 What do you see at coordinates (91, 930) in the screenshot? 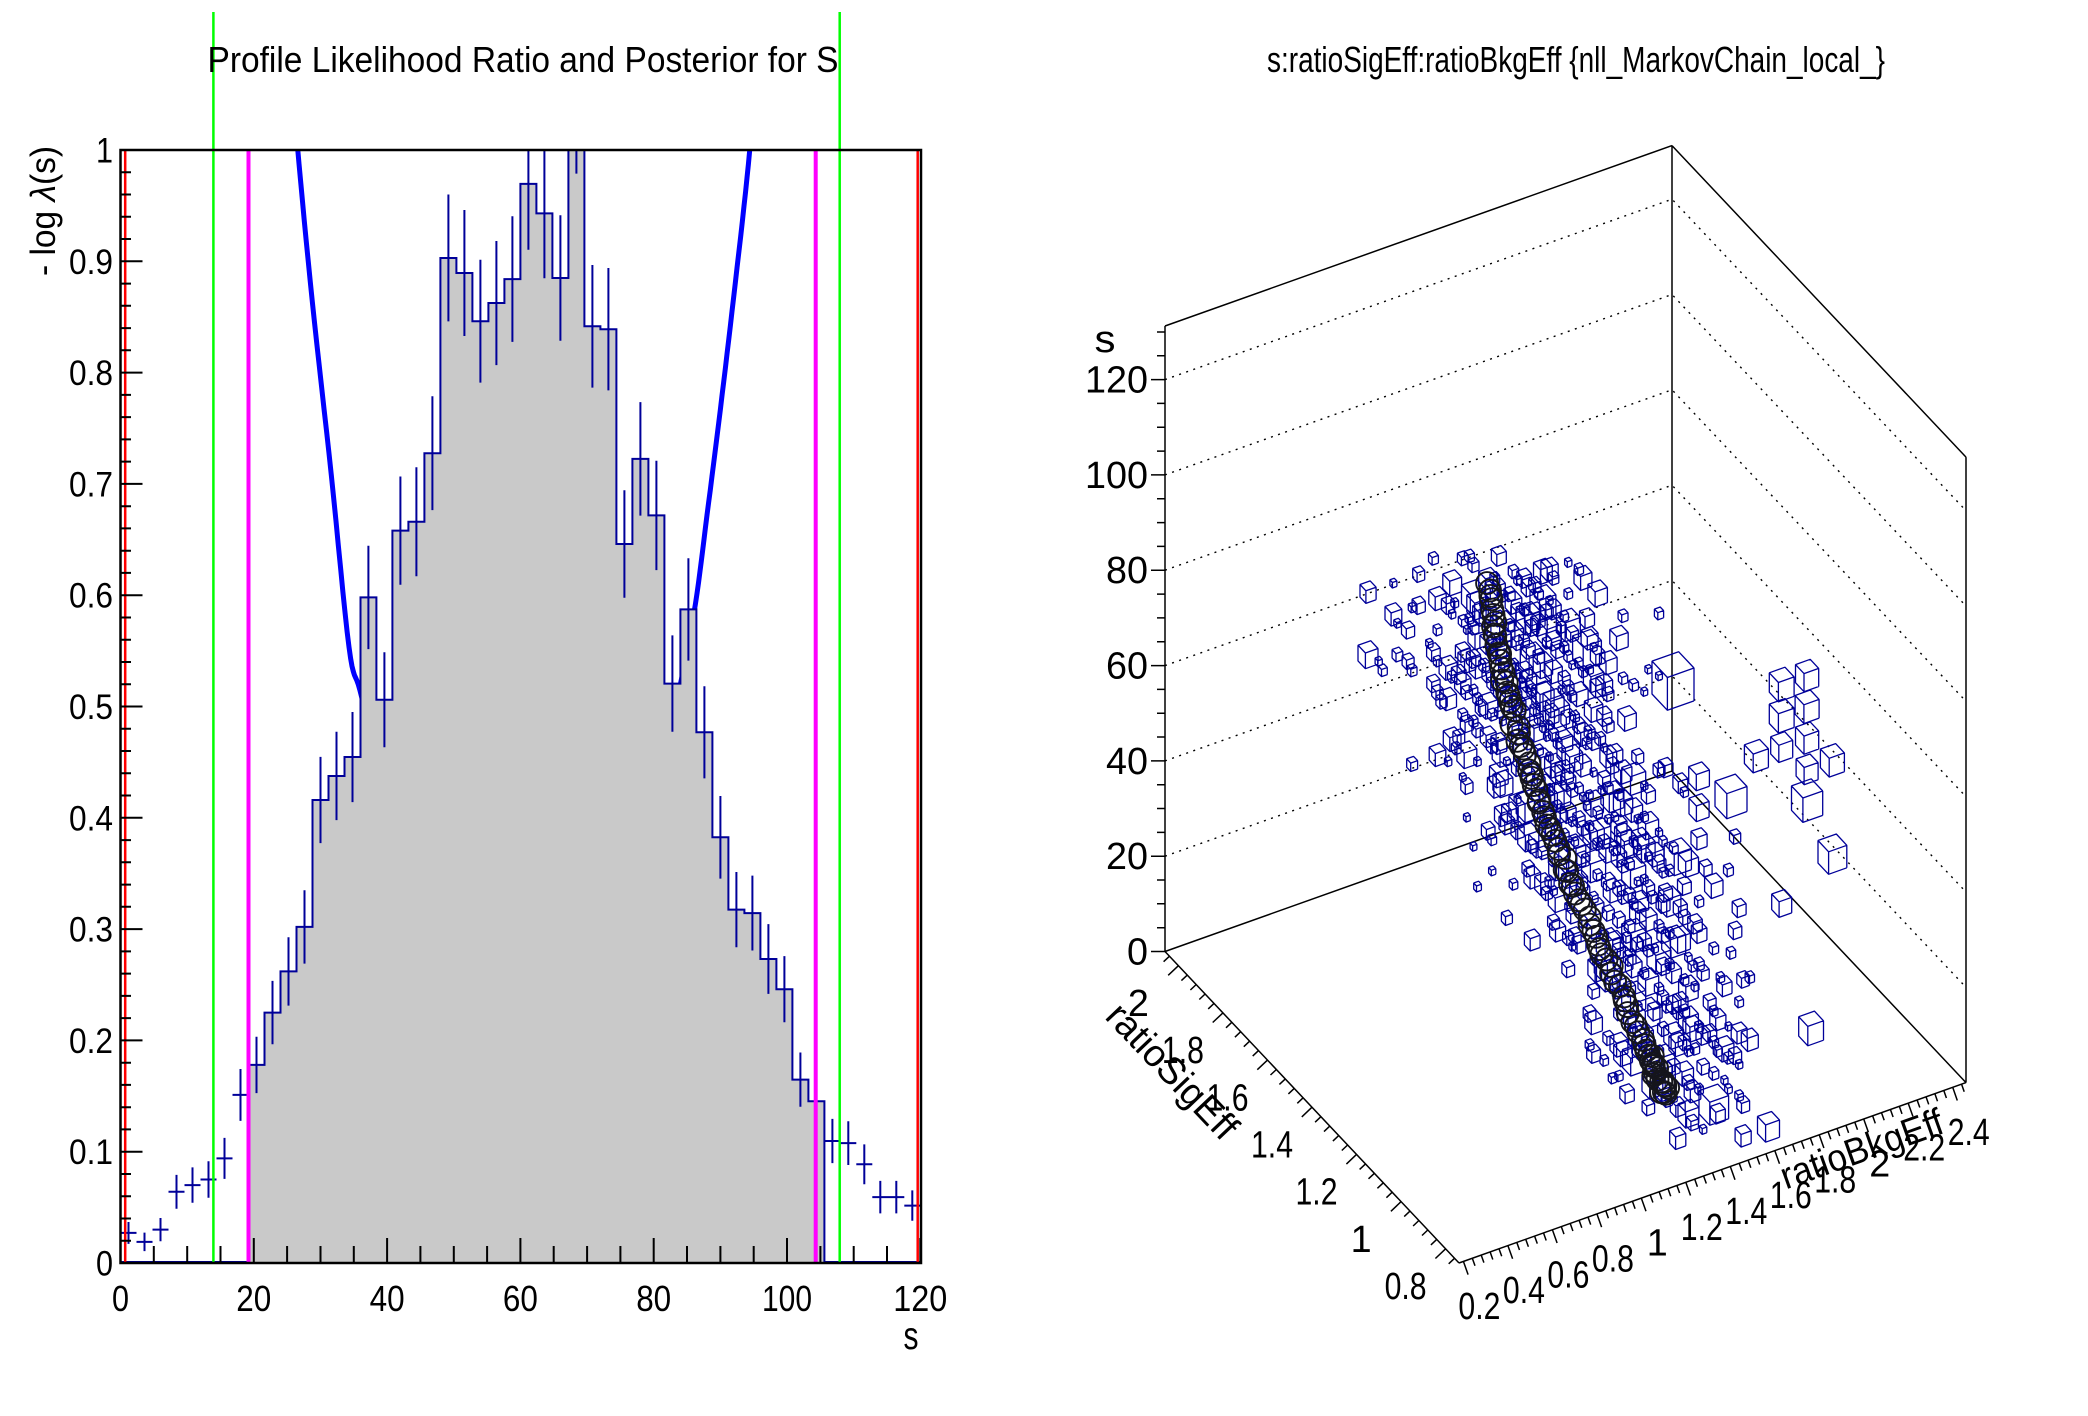
I see `svg-text: 0.3` at bounding box center [91, 930].